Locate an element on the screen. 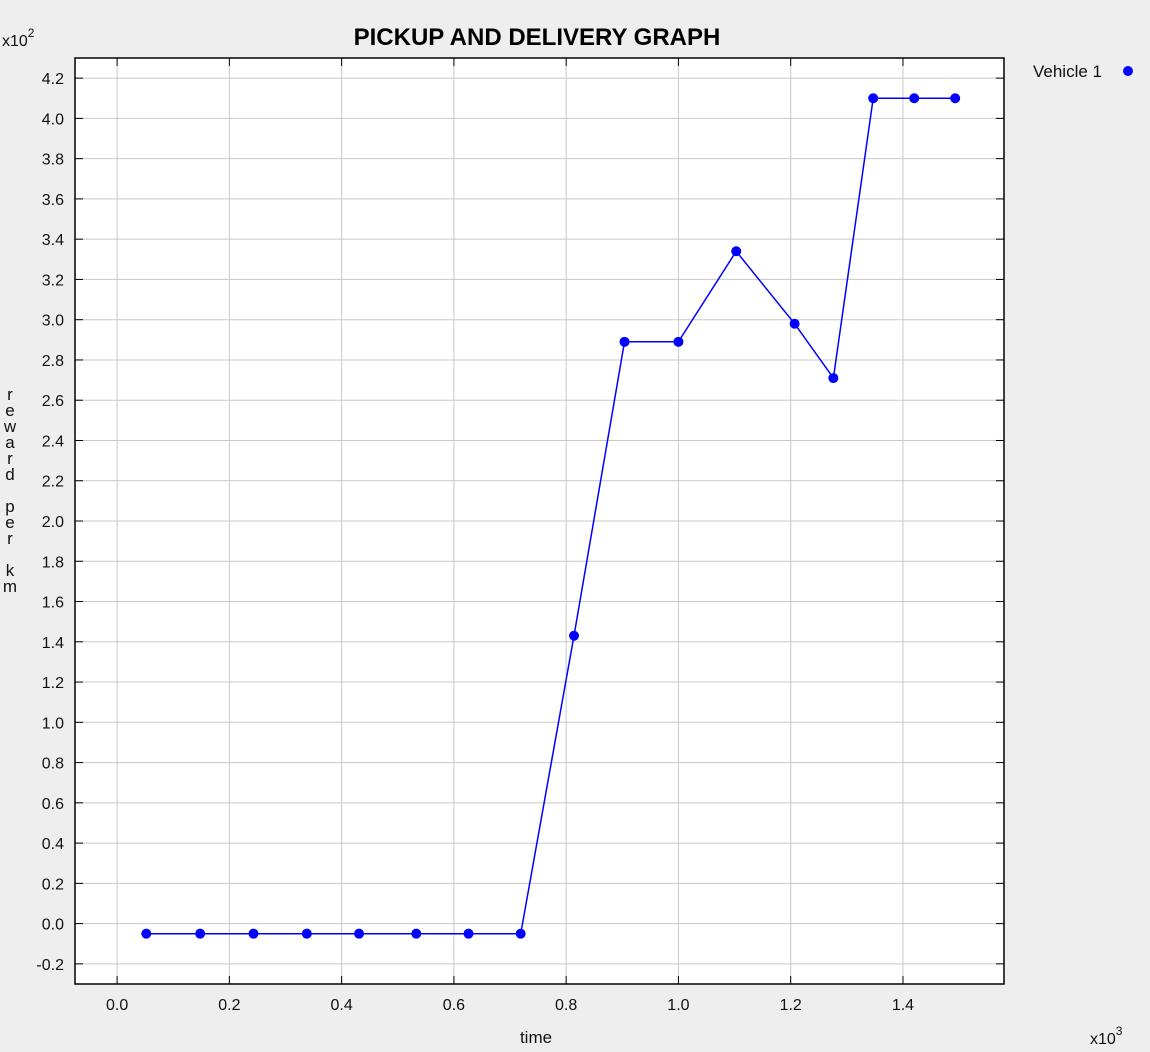  y-tick-label: 0.4 is located at coordinates (53, 844).